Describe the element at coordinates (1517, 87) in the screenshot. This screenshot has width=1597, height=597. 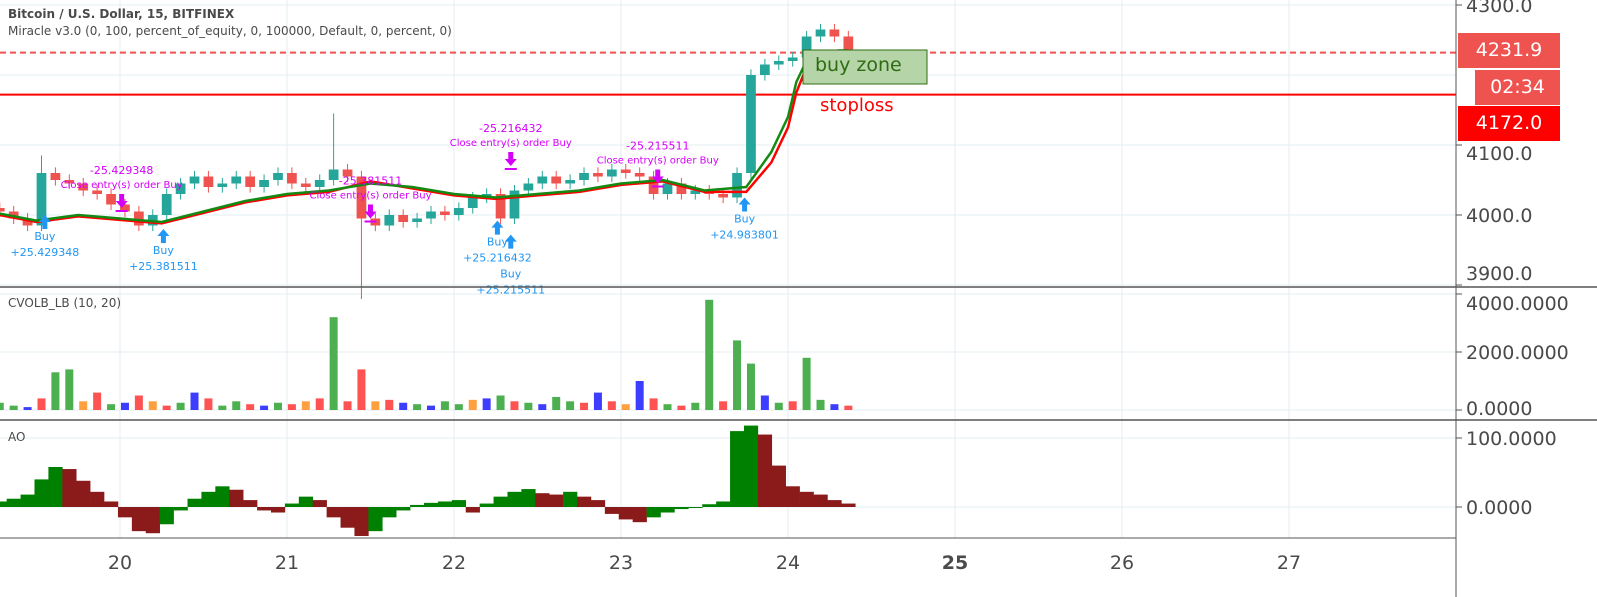
I see `countdown-tag: 02:34` at that location.